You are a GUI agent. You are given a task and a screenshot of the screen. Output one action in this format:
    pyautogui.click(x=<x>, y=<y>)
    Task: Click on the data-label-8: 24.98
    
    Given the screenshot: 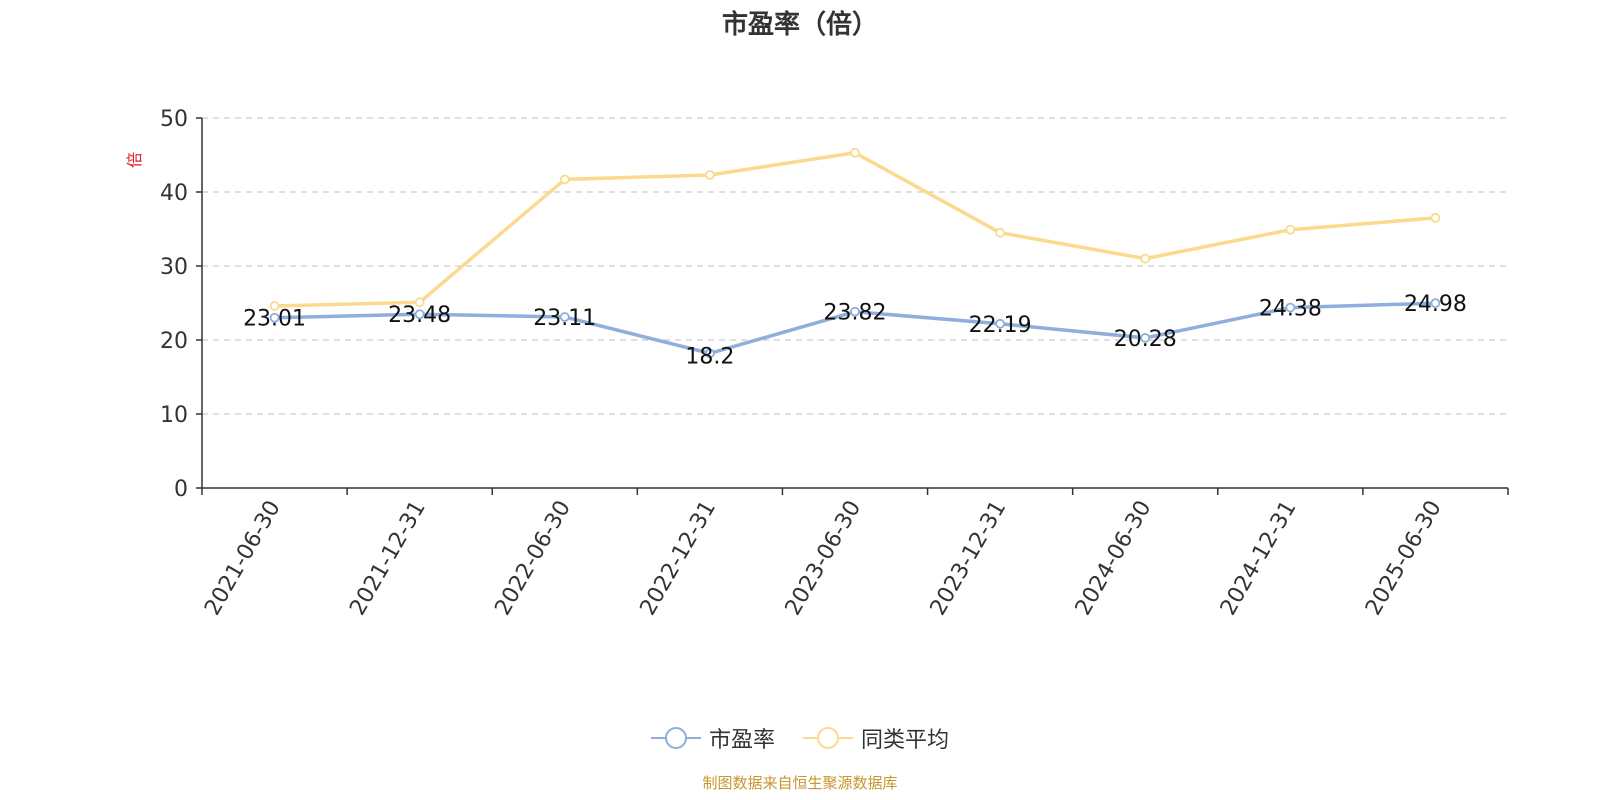 What is the action you would take?
    pyautogui.click(x=1435, y=304)
    